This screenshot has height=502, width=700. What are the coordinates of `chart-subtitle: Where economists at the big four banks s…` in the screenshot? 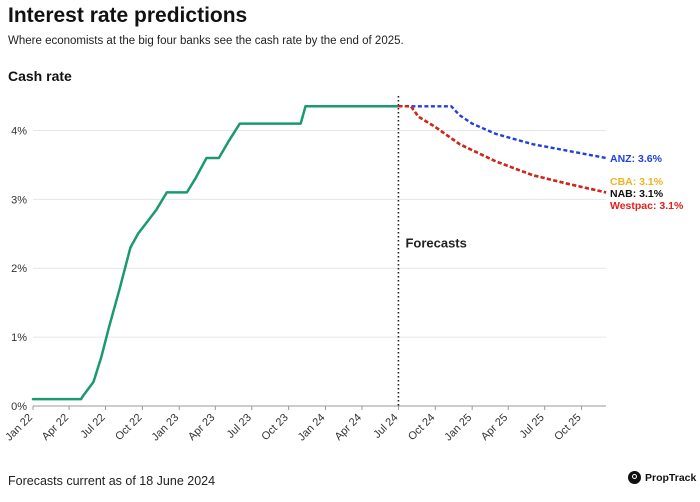 It's located at (206, 41).